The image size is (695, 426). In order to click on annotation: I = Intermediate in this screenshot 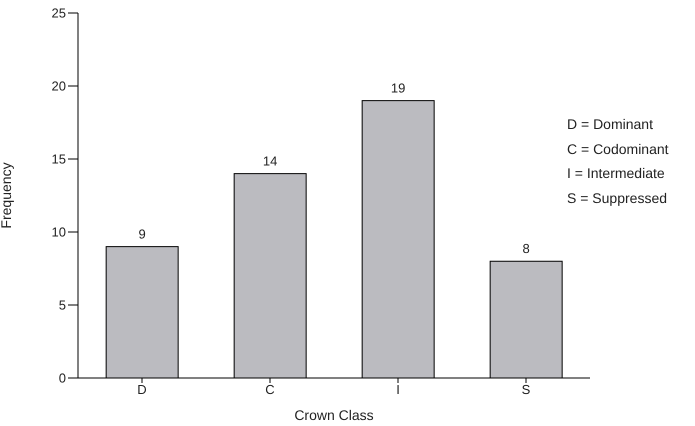, I will do `click(616, 173)`.